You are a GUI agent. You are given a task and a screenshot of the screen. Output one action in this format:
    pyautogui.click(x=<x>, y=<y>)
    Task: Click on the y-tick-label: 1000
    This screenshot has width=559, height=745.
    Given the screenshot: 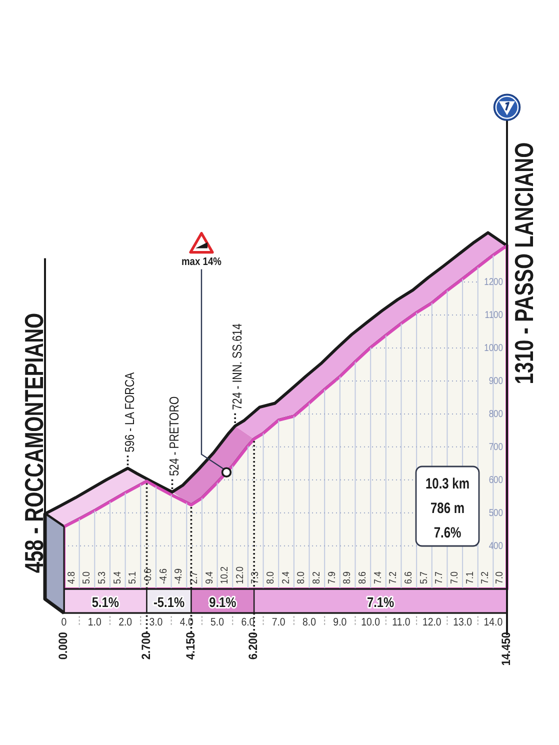 What is the action you would take?
    pyautogui.click(x=493, y=348)
    